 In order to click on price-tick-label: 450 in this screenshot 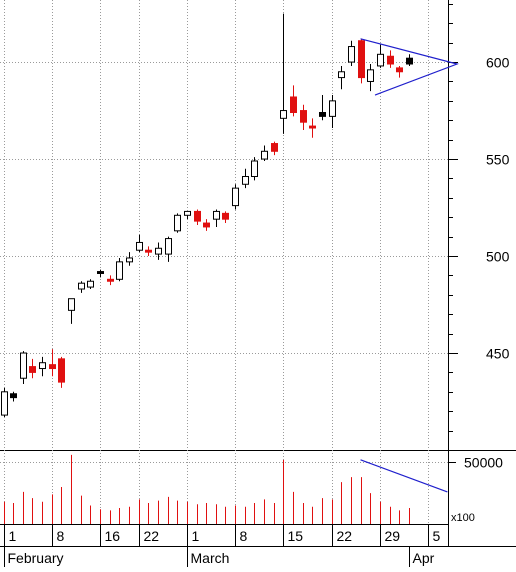, I will do `click(498, 354)`.